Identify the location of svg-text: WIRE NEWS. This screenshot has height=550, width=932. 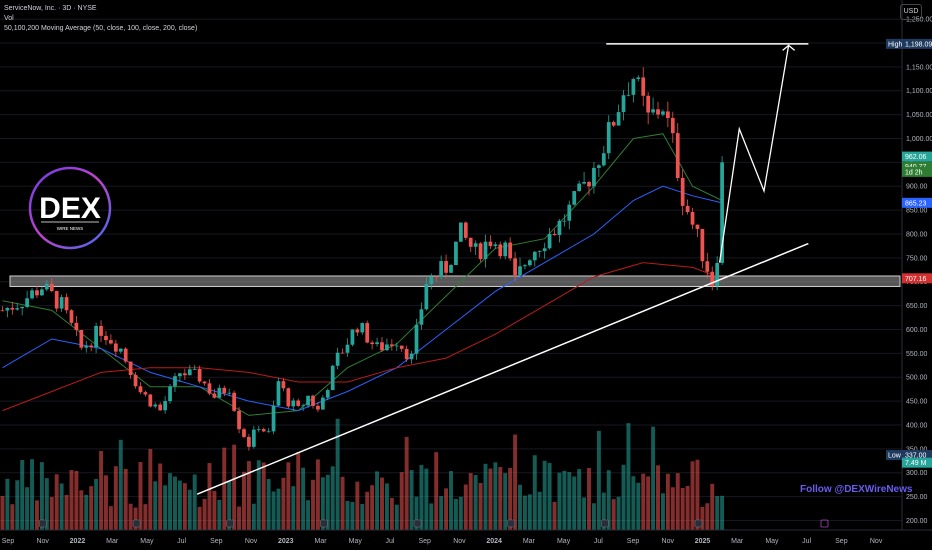
(70, 228).